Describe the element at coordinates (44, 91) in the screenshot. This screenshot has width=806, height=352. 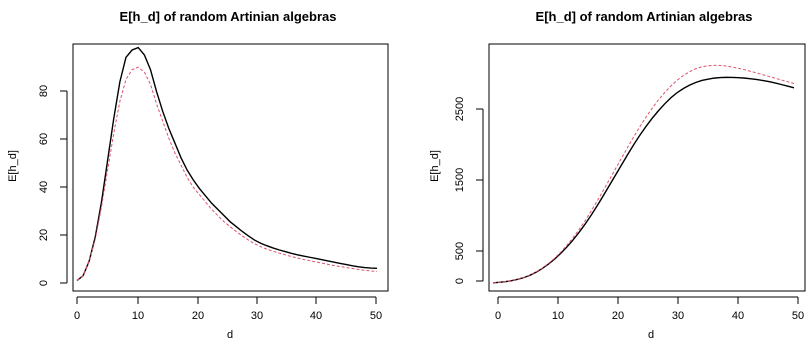
I see `chart-1-y-tick-label: 80` at that location.